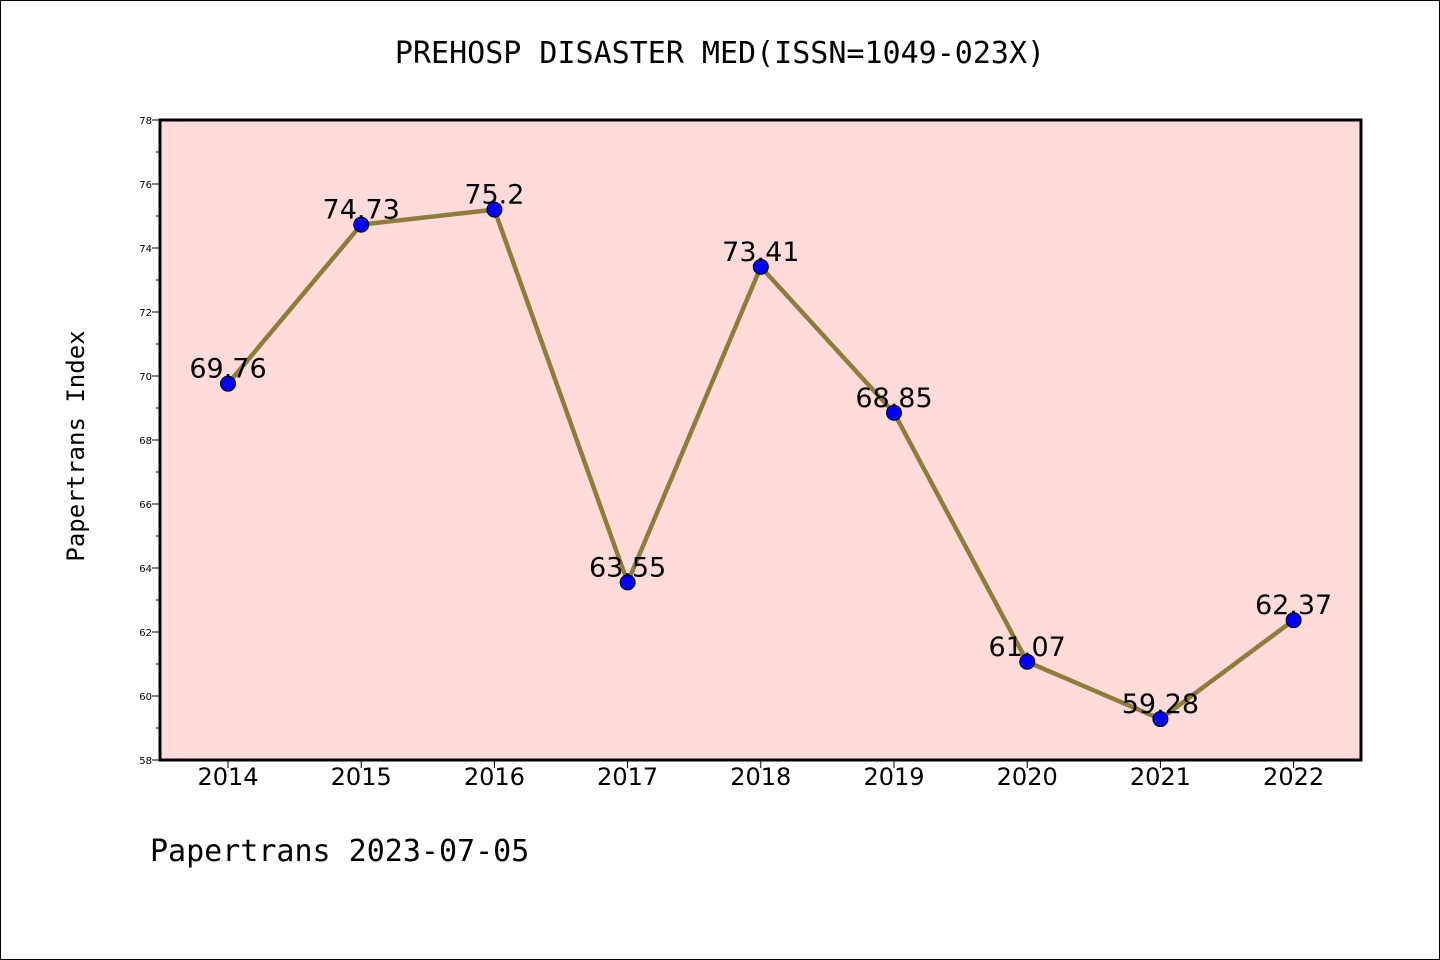 The height and width of the screenshot is (960, 1440). I want to click on x-tick-label: 2017, so click(627, 777).